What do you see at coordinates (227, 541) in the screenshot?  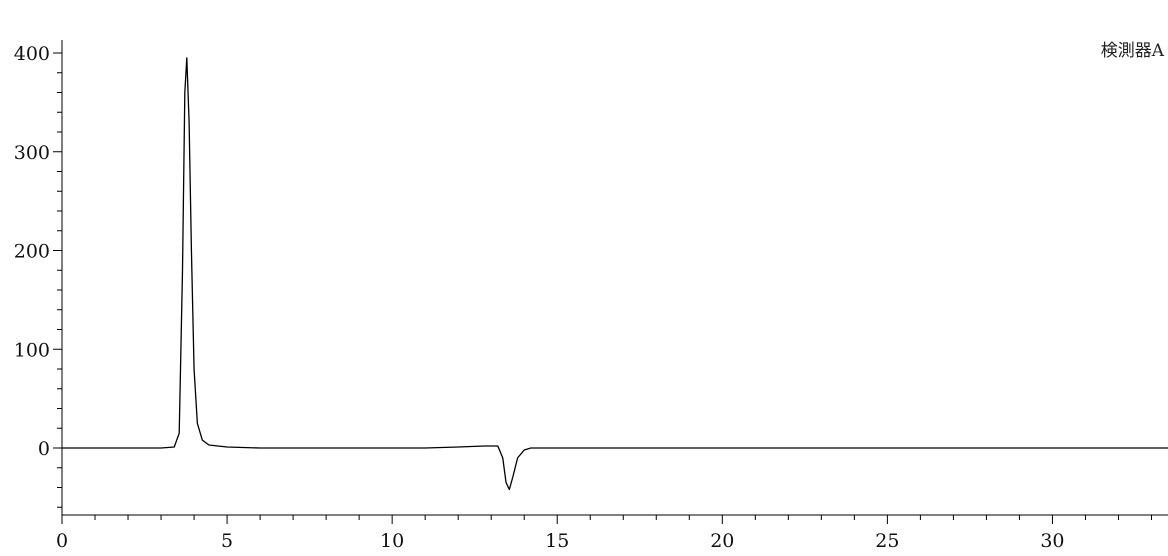 I see `x-tick-label: 5` at bounding box center [227, 541].